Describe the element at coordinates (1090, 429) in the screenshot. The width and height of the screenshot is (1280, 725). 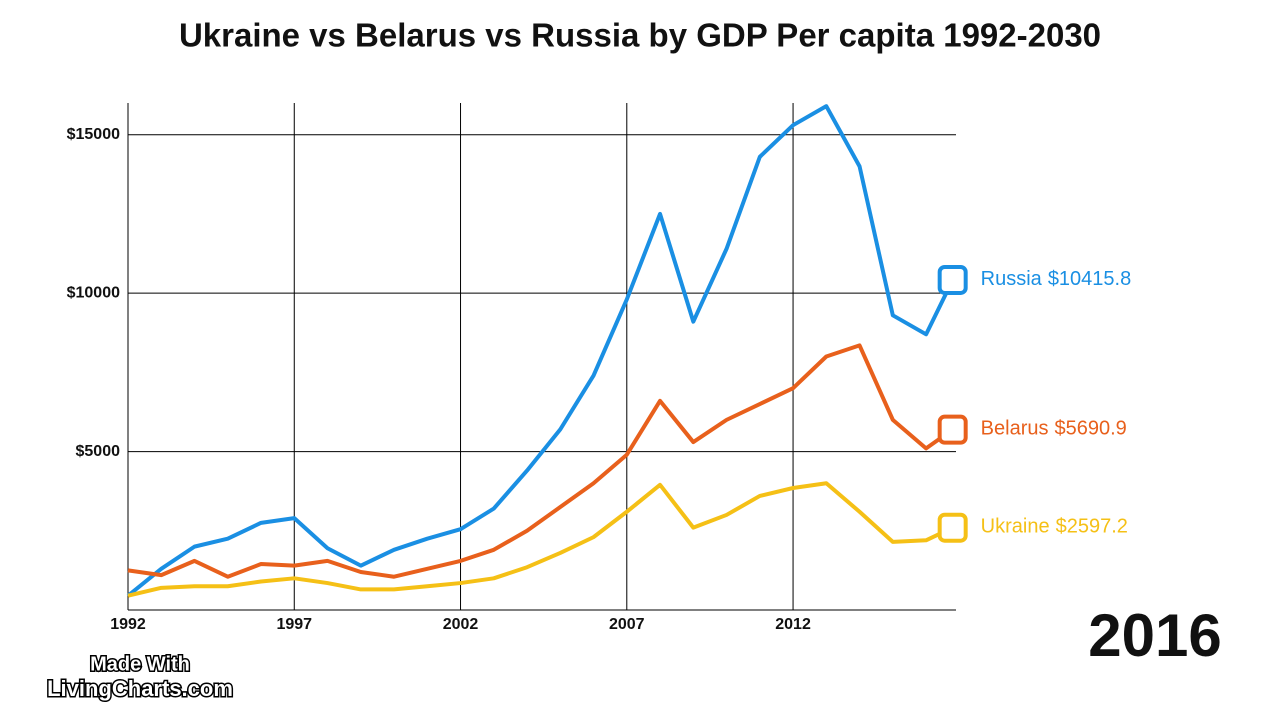
I see `value-label: $5690.9` at that location.